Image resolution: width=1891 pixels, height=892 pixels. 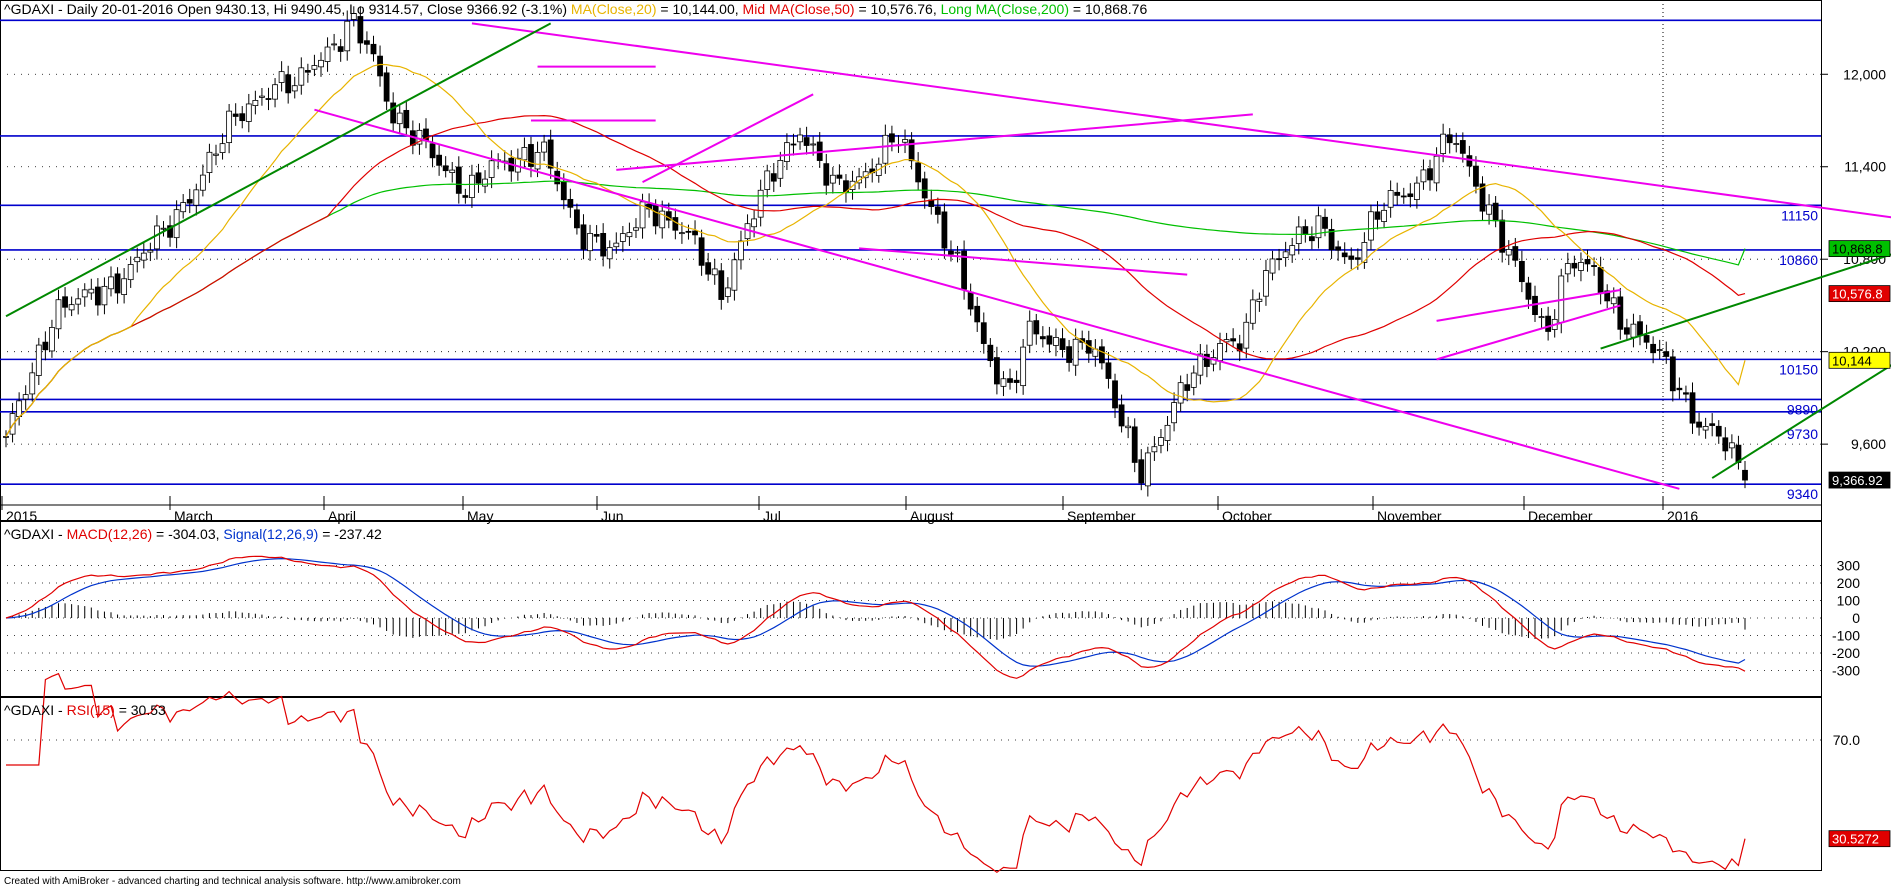 I want to click on price-axis-label: 9,600, so click(x=1868, y=444).